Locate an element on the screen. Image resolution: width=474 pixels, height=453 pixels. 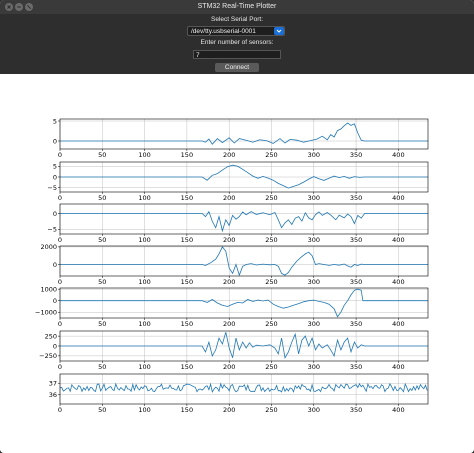
serial-port-select: /dev/tty.usbserial-0001 is located at coordinates (236, 31).